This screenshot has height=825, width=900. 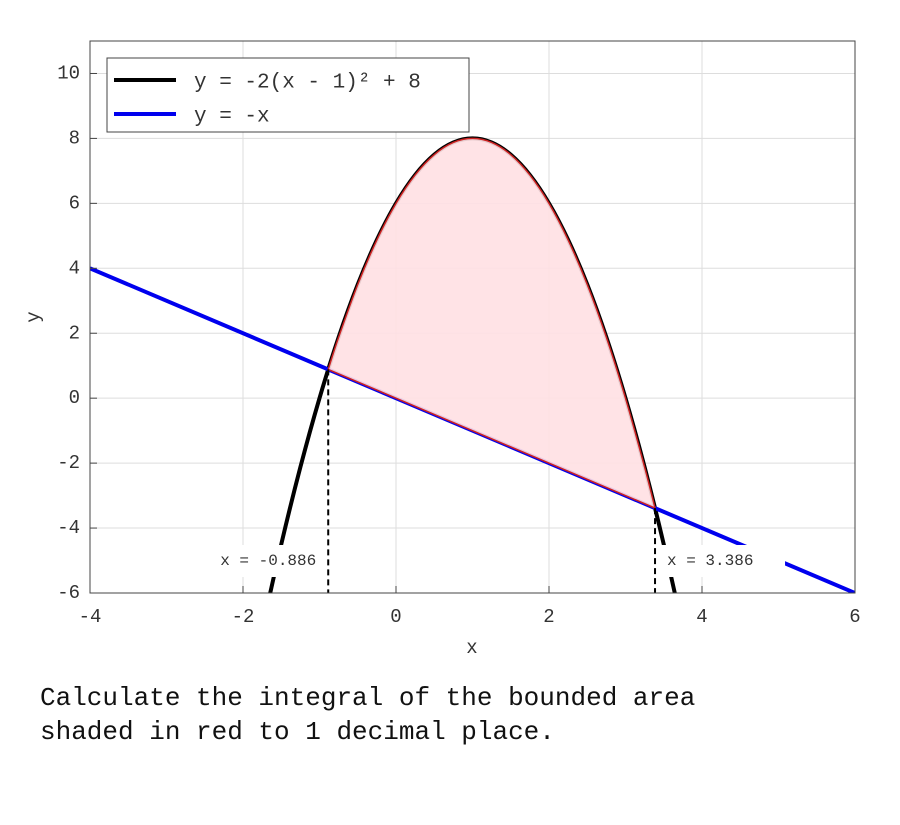 What do you see at coordinates (395, 617) in the screenshot?
I see `x-tick-label: 0` at bounding box center [395, 617].